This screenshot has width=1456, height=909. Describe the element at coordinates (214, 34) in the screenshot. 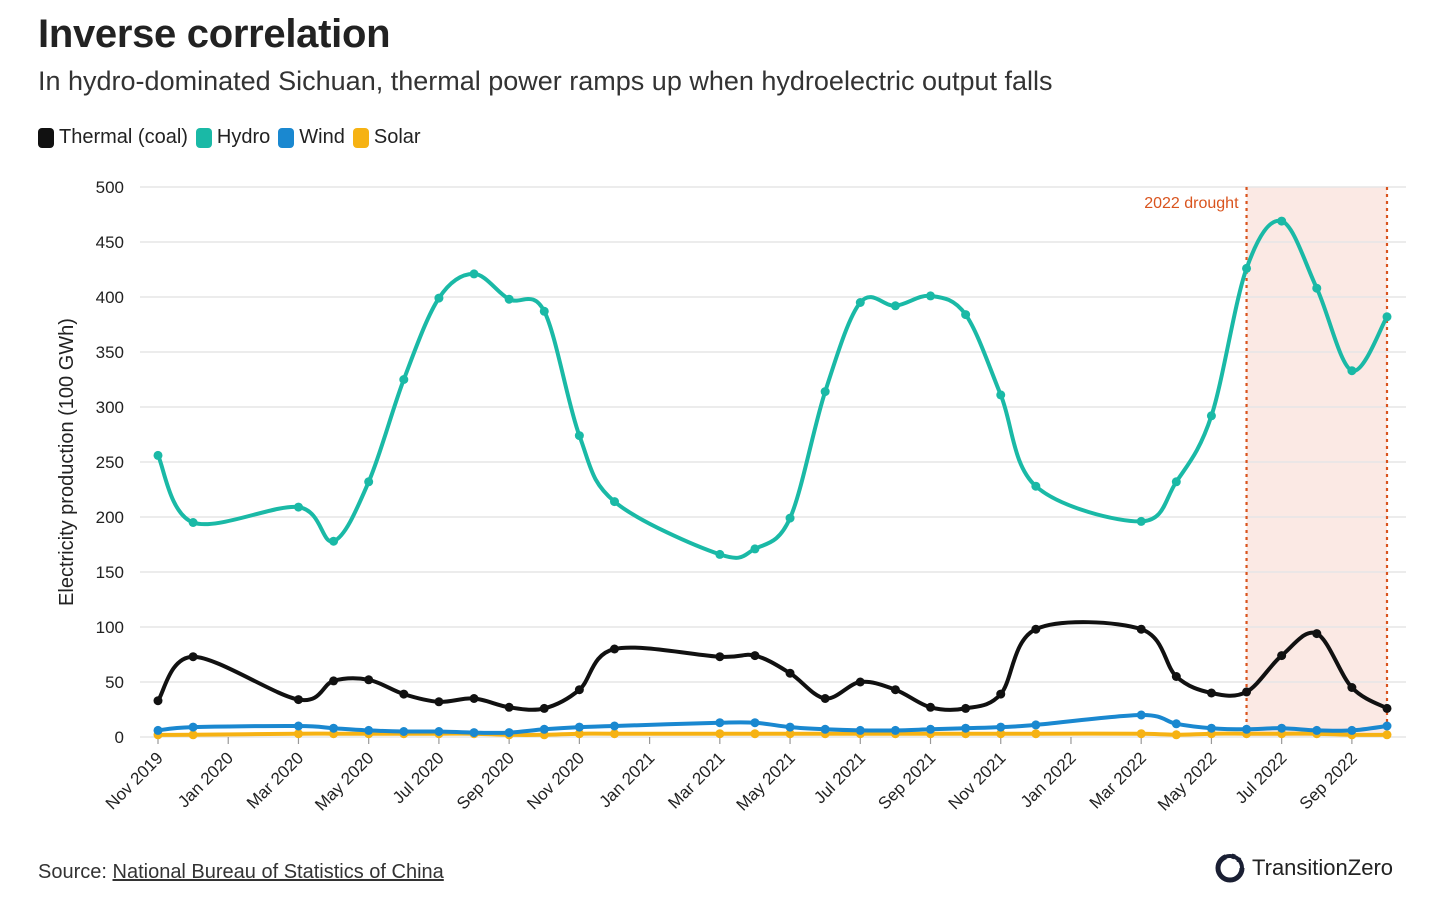

I see `chart-title: Inverse correlation` at that location.